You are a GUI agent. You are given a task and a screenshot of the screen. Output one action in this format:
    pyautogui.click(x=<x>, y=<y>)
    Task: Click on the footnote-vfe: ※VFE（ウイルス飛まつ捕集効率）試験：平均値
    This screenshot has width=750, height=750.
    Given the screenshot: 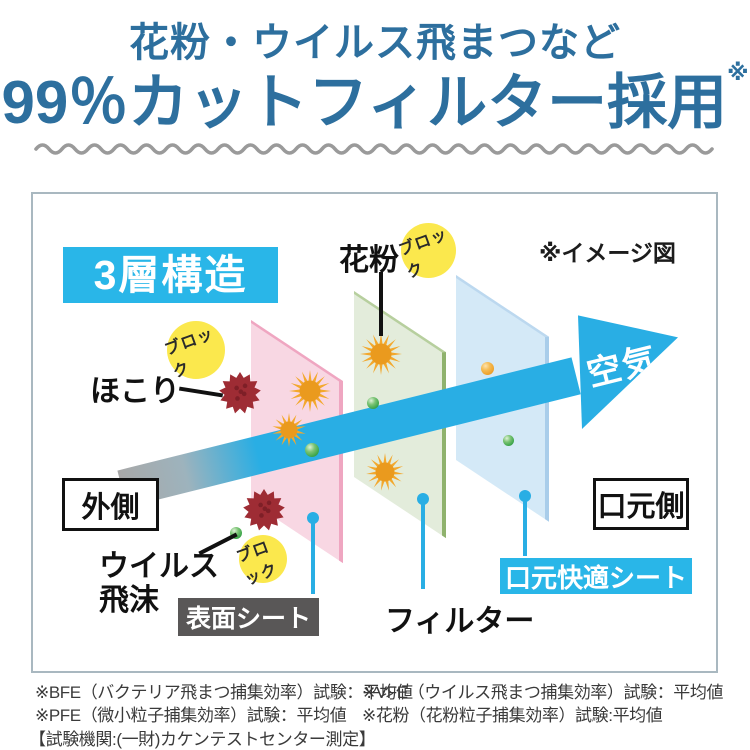 What is the action you would take?
    pyautogui.click(x=543, y=692)
    